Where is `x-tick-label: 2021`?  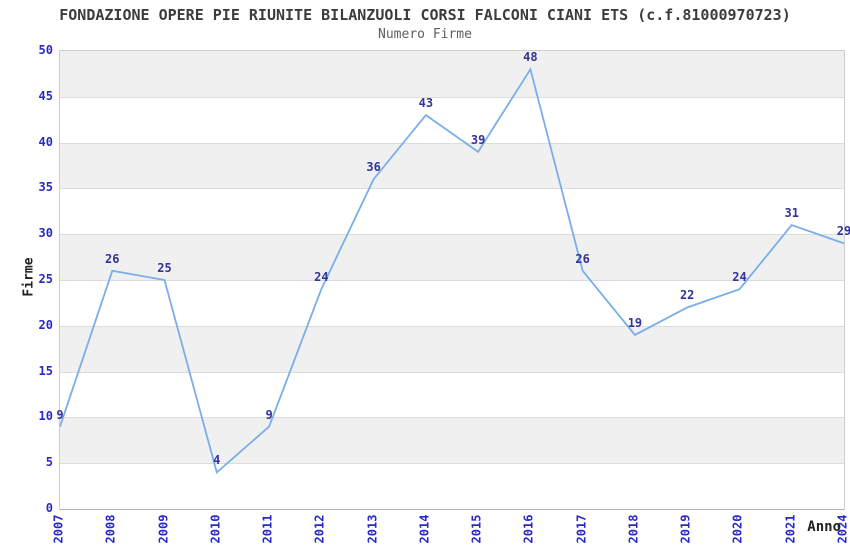
x-tick-label: 2021 is located at coordinates (790, 529).